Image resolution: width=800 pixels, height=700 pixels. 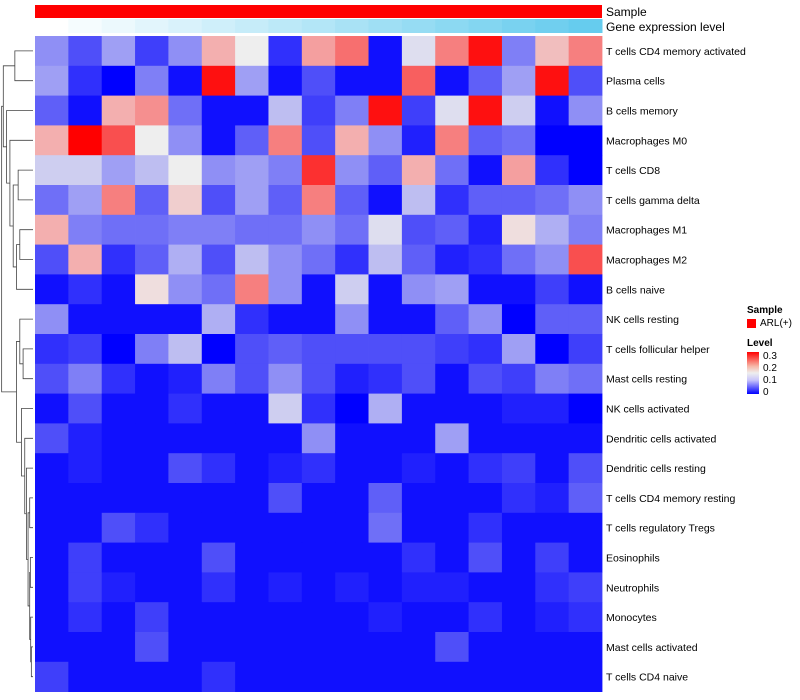 What do you see at coordinates (352, 378) in the screenshot?
I see `heatmap-cell-r11-c9` at bounding box center [352, 378].